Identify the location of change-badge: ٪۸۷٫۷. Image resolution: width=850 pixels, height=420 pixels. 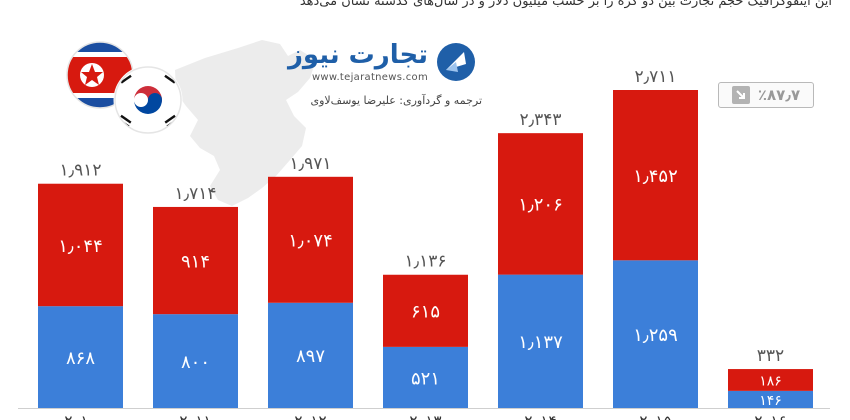
(766, 95).